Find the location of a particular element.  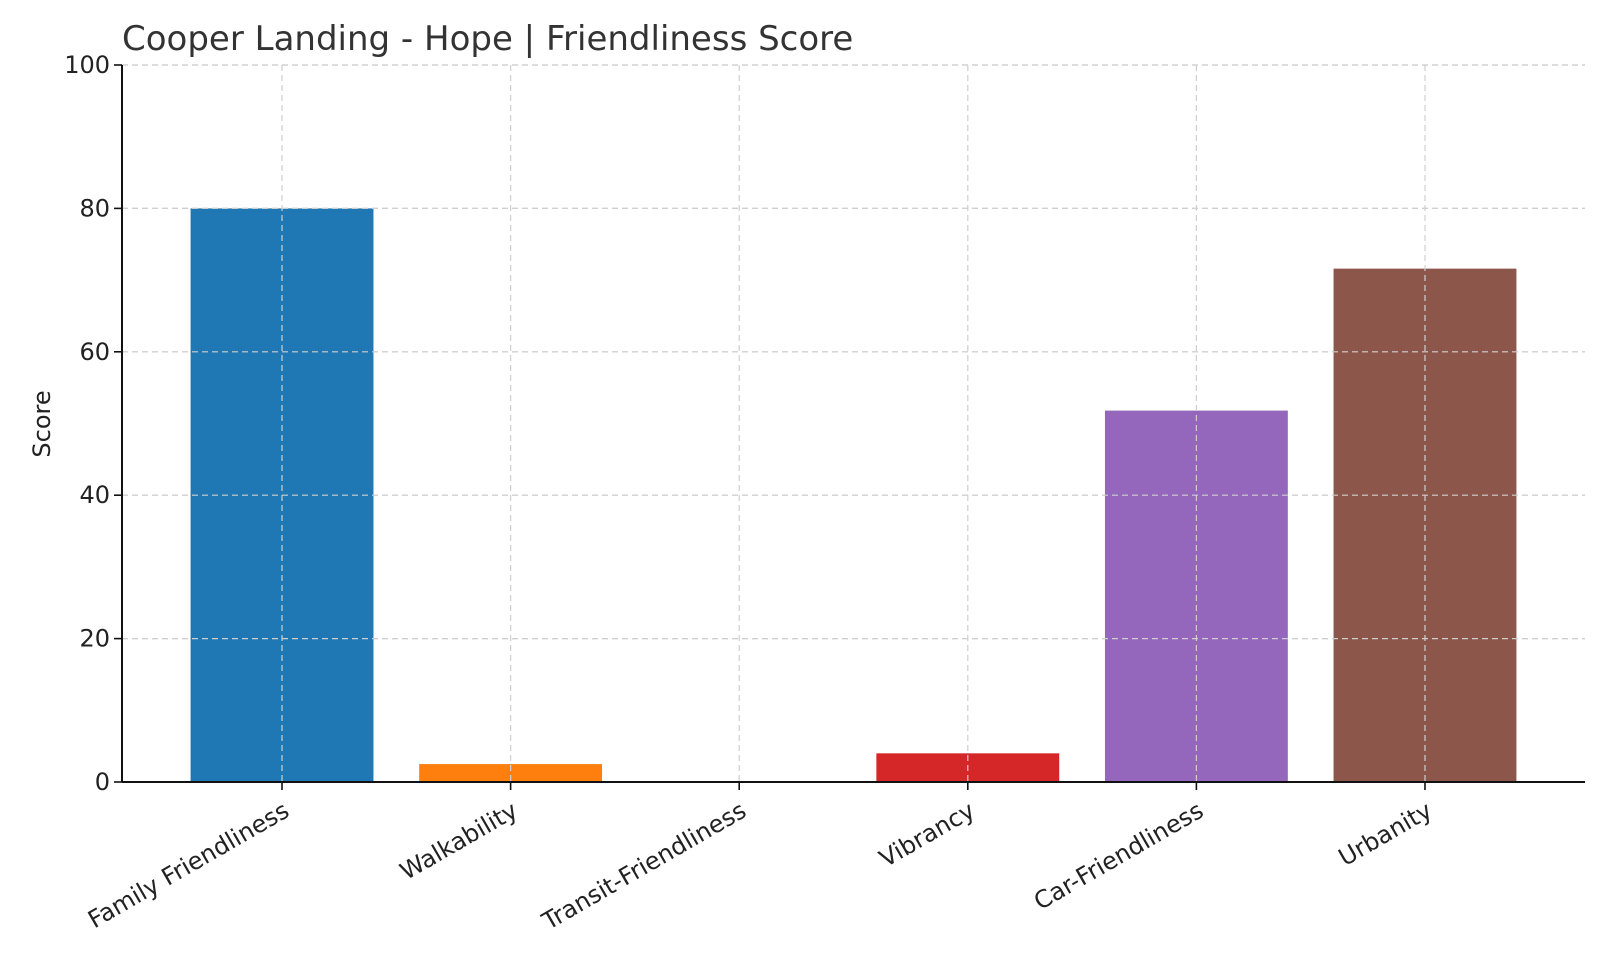

y-tick-label: 40 is located at coordinates (94, 495).